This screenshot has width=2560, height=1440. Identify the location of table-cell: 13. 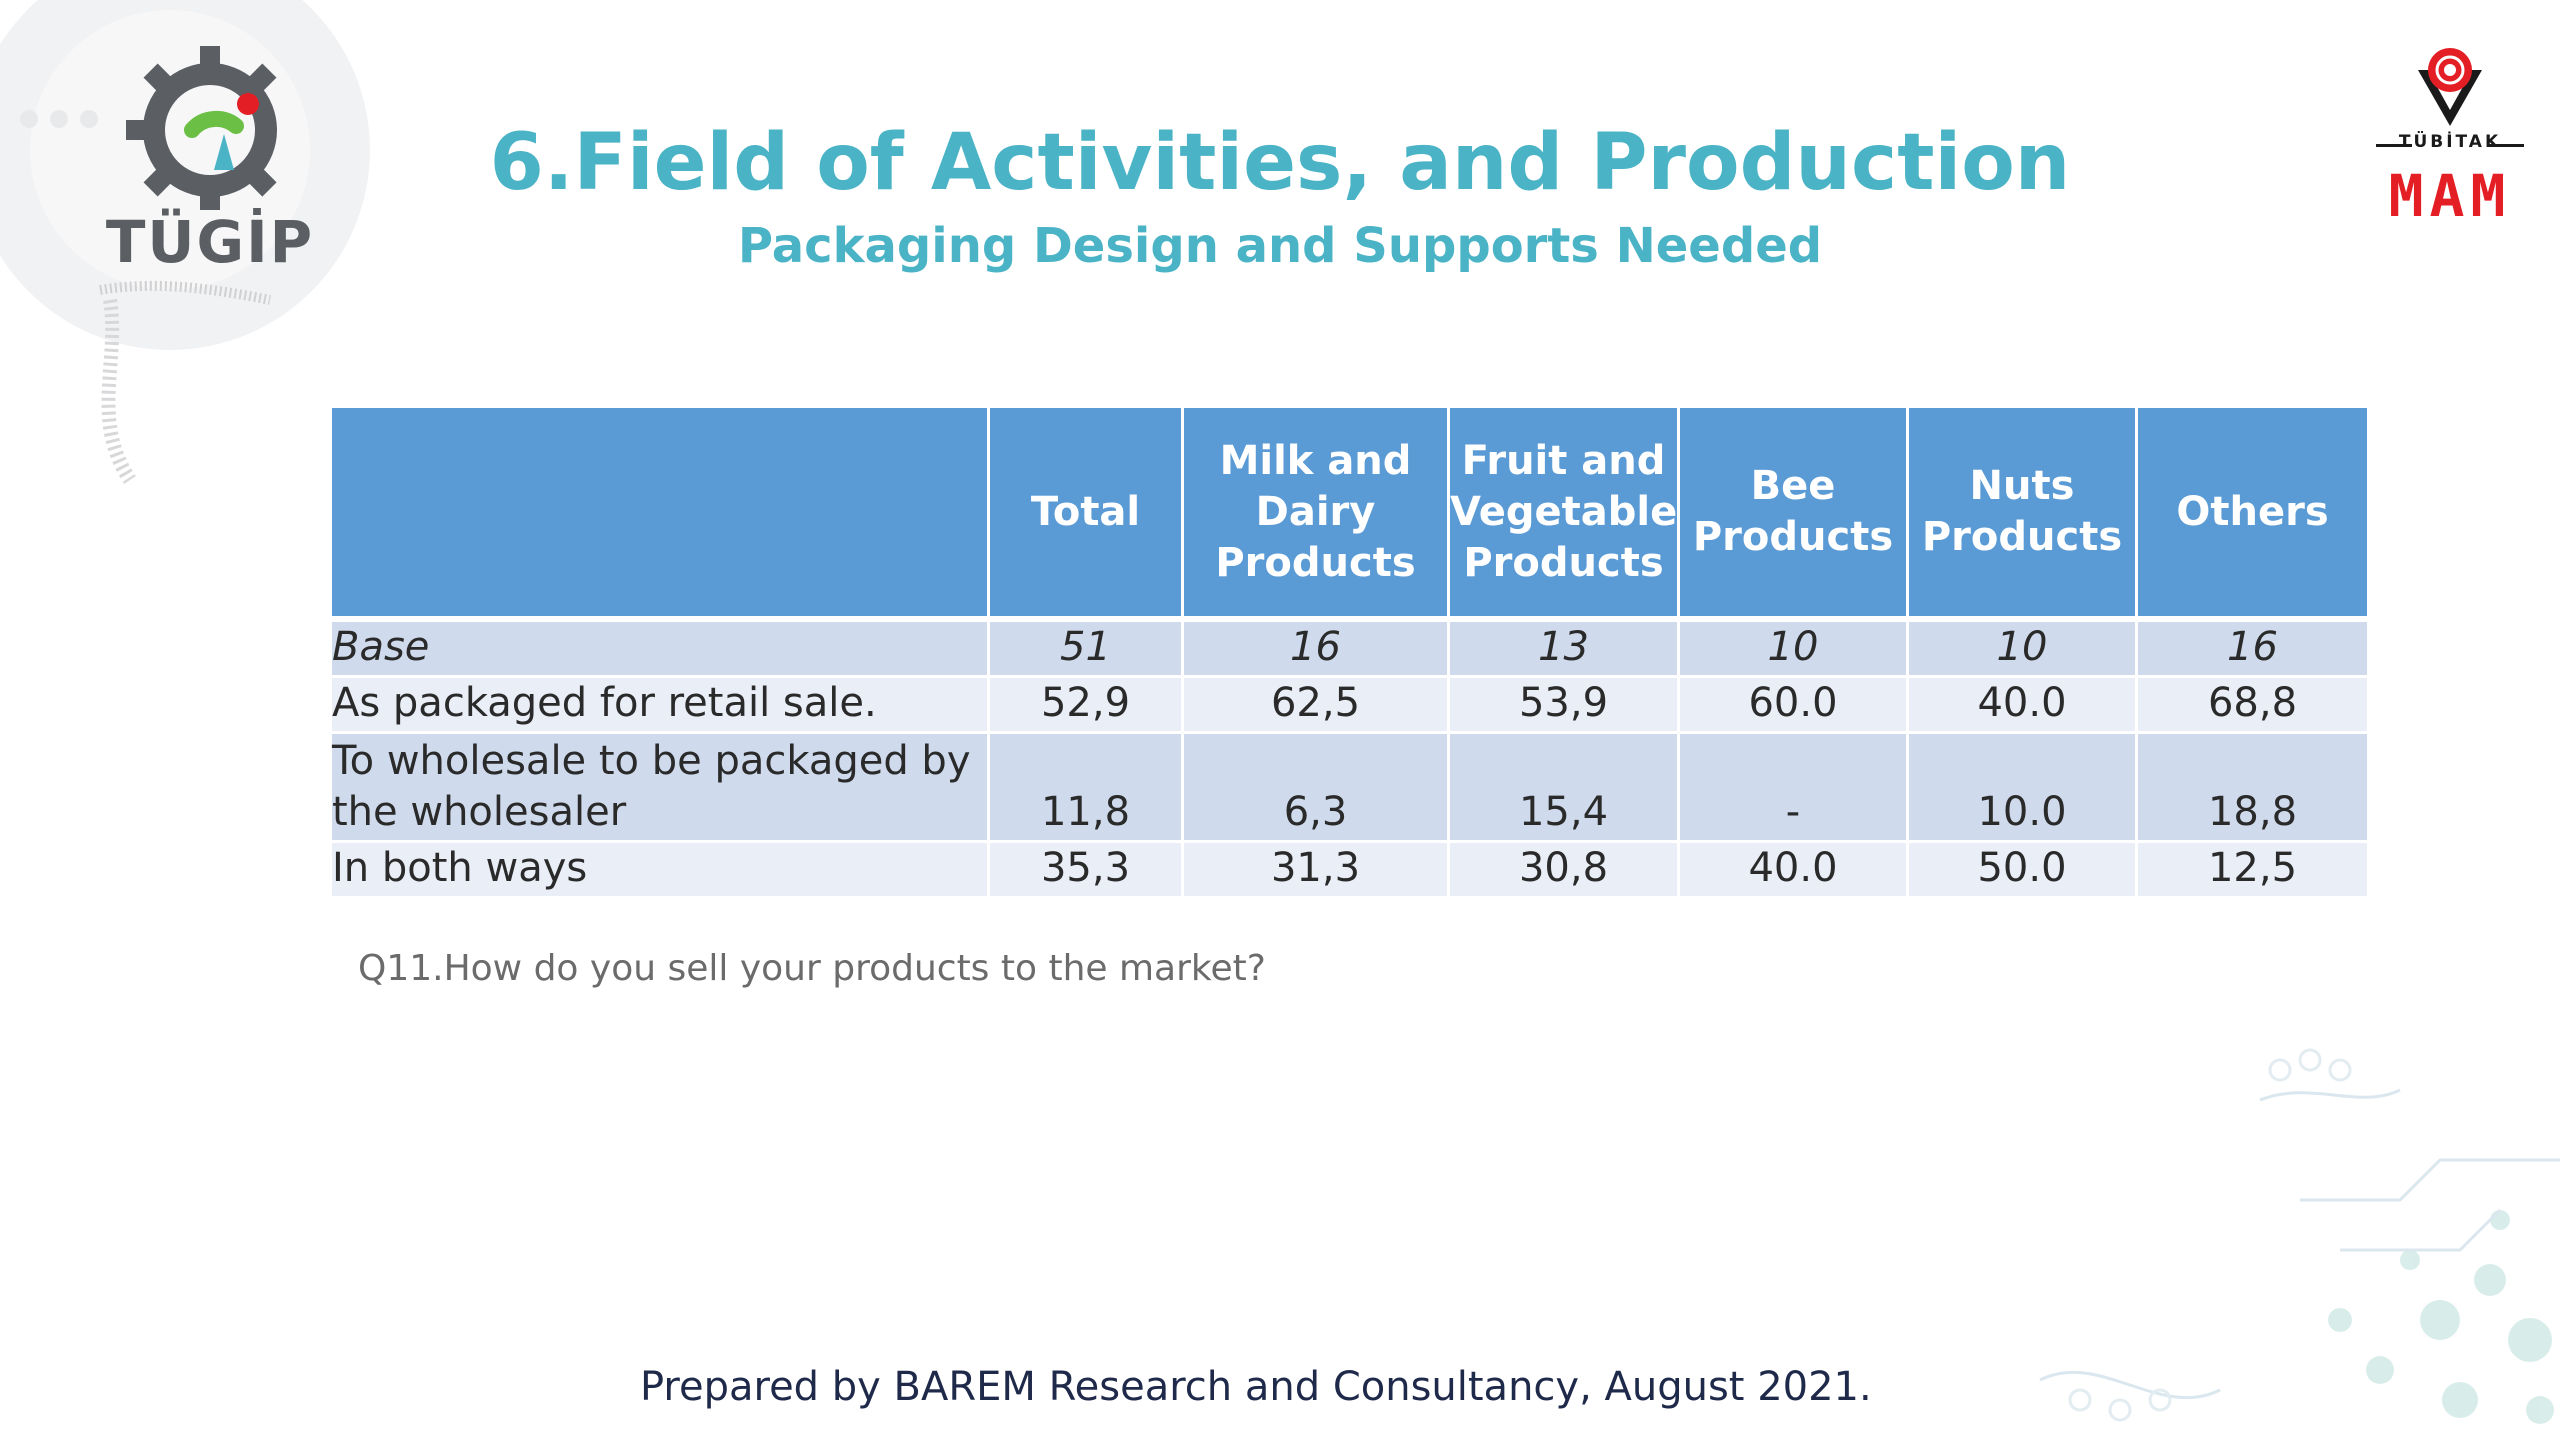
(1565, 650).